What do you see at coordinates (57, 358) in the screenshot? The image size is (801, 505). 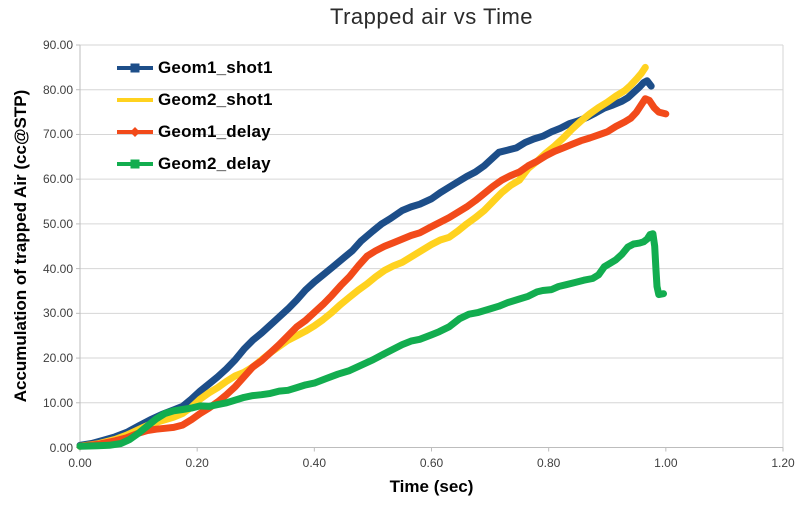 I see `y-tick-label: 20.00` at bounding box center [57, 358].